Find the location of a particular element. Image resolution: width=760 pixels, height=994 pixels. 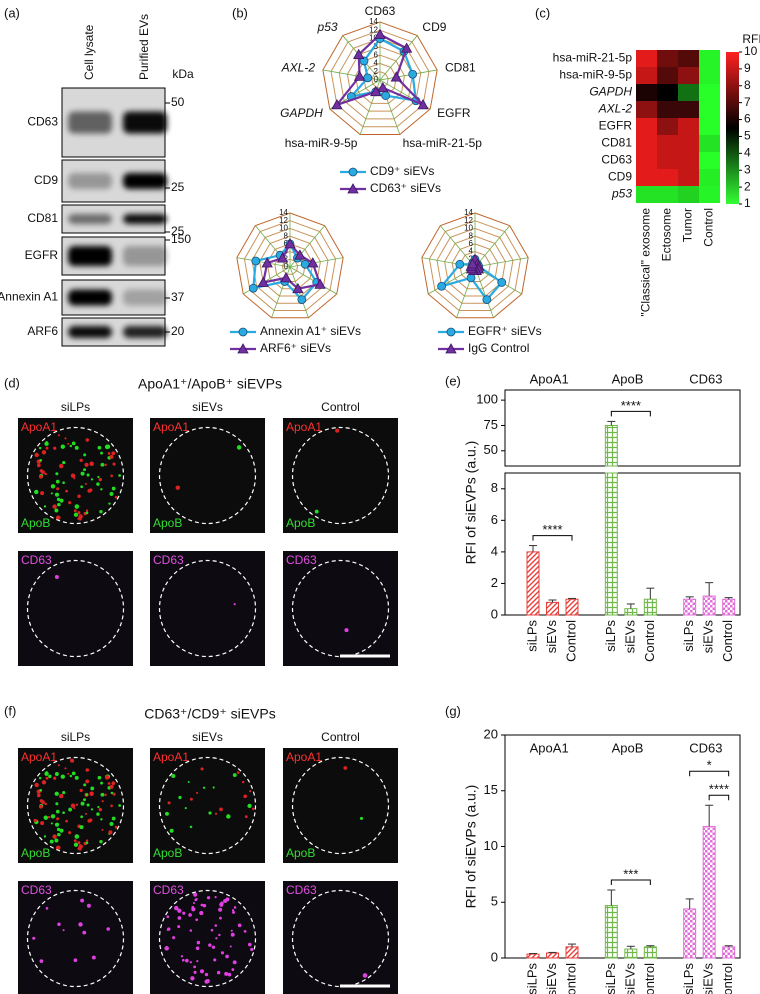

unit-label: kDa is located at coordinates (183, 74).